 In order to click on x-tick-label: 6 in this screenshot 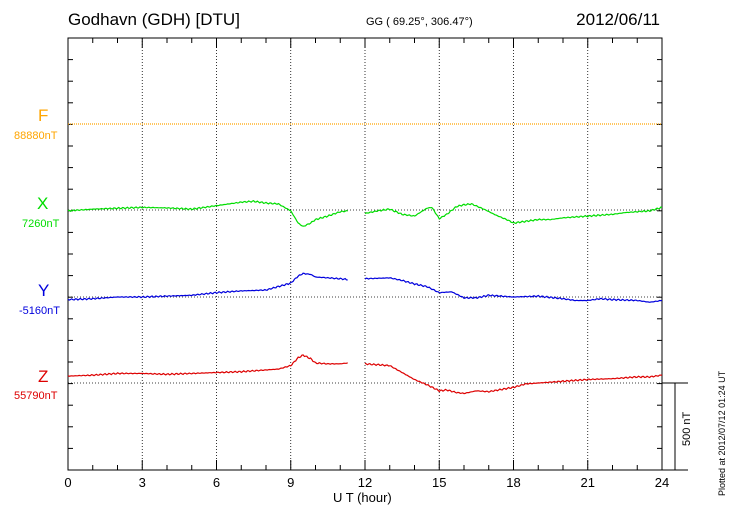, I will do `click(216, 482)`.